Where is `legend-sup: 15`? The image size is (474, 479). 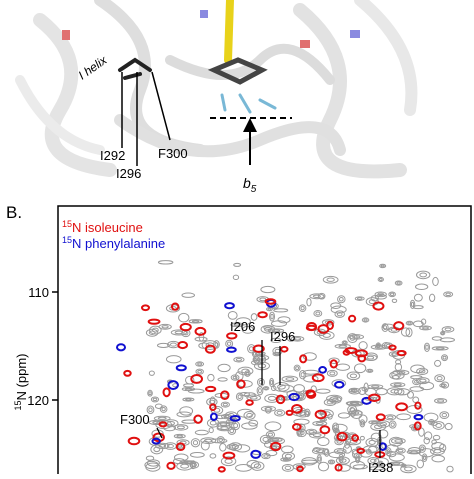
legend-sup: 15 is located at coordinates (67, 224).